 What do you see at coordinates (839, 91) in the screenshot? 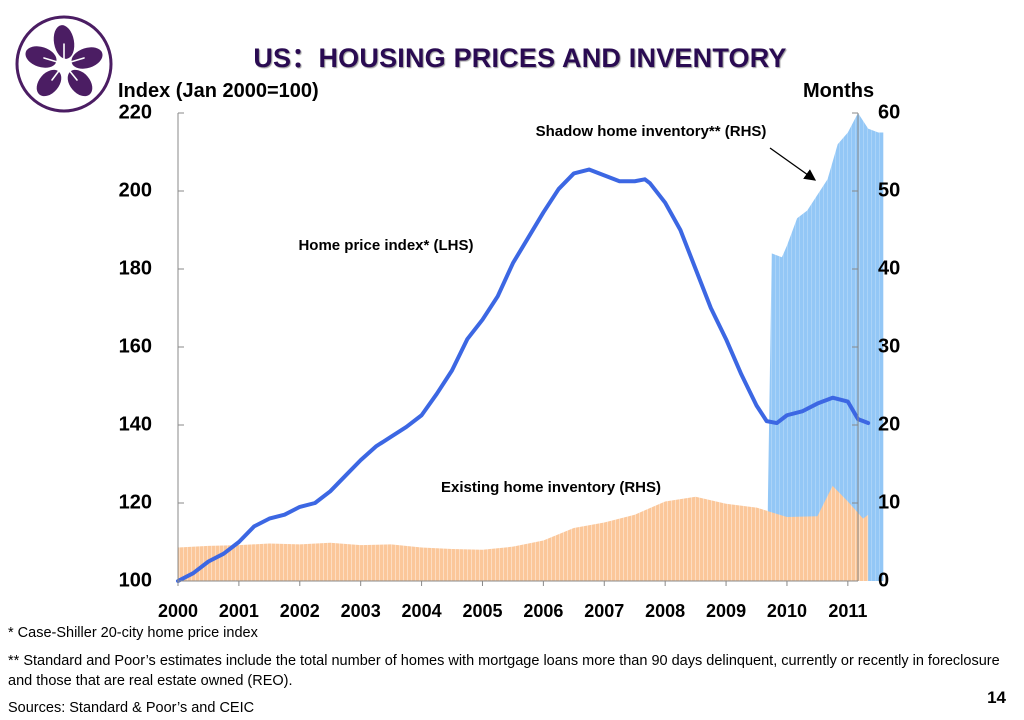
I see `right-axis-title: Months` at bounding box center [839, 91].